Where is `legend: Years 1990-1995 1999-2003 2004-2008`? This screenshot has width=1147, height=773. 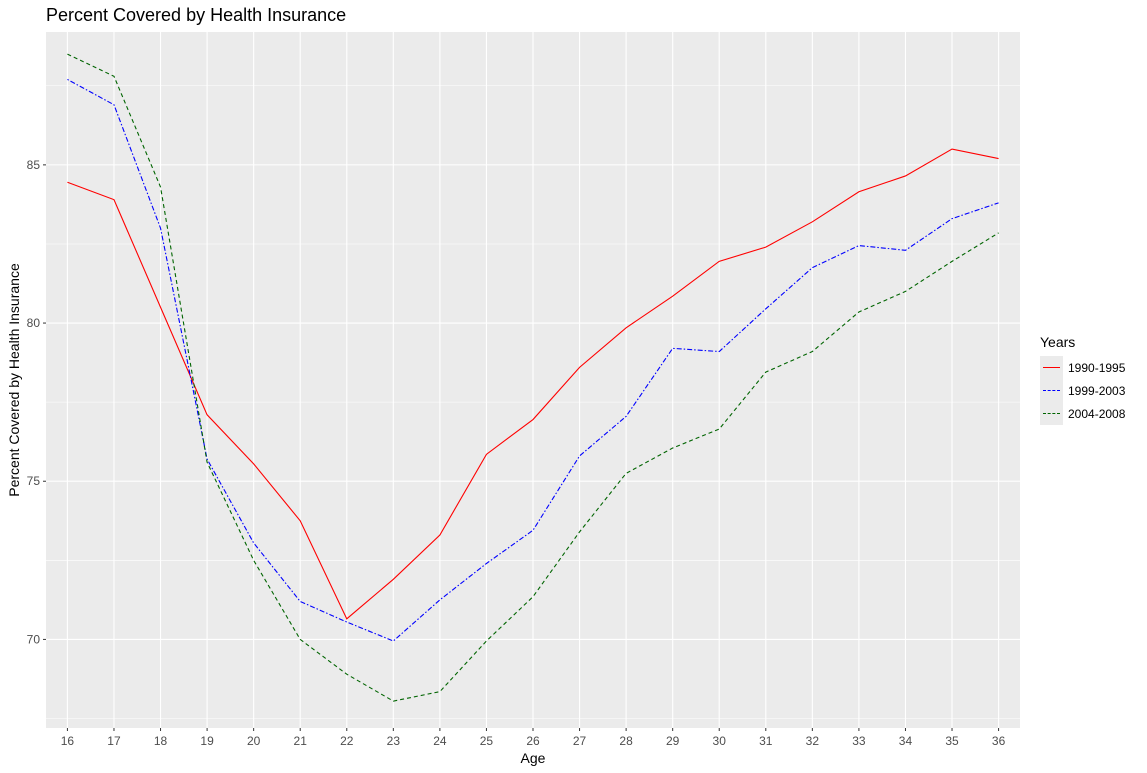 legend: Years 1990-1995 1999-2003 2004-2008 is located at coordinates (1082, 379).